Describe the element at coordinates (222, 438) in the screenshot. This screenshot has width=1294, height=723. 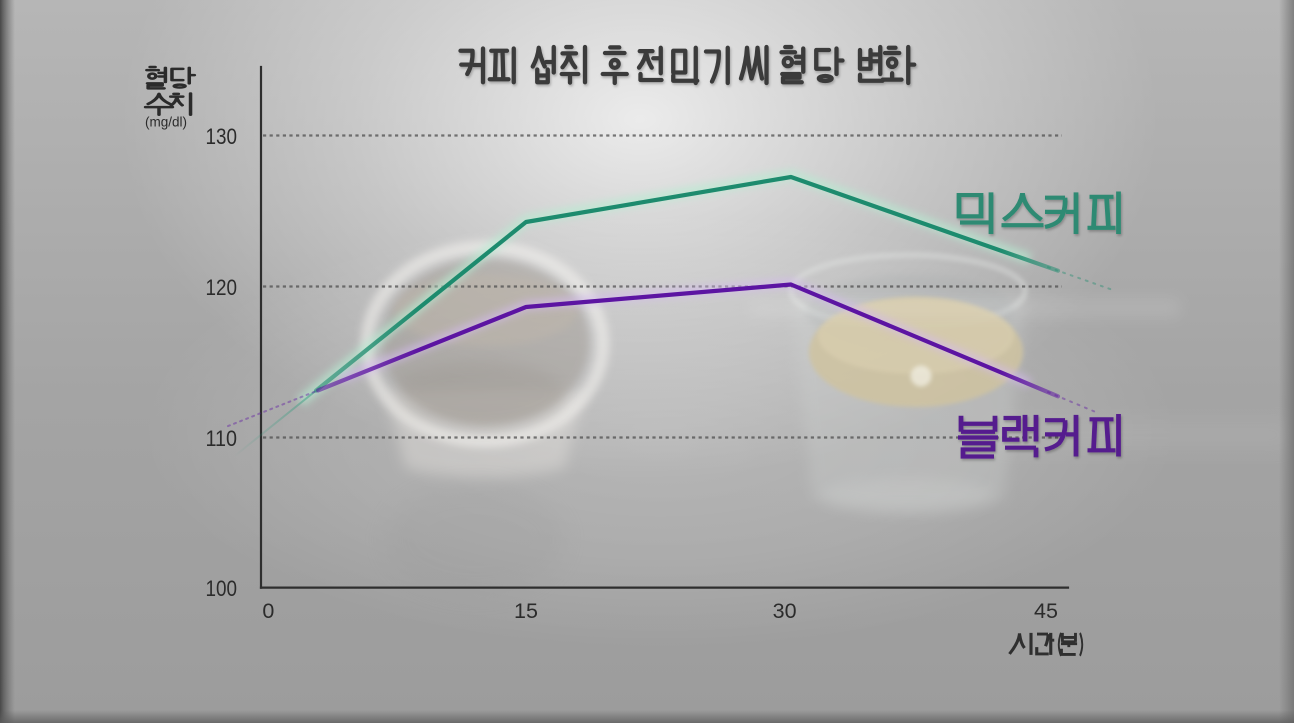
I see `svg-text: 110` at that location.